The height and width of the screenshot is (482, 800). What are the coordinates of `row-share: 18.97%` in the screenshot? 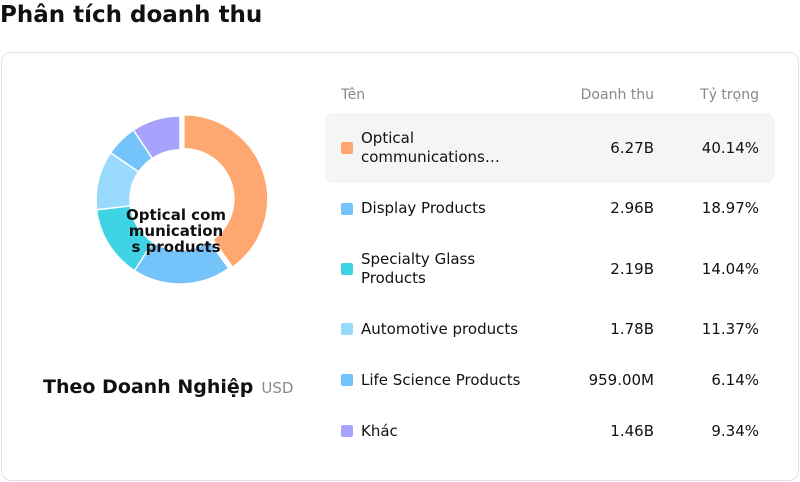 It's located at (730, 208).